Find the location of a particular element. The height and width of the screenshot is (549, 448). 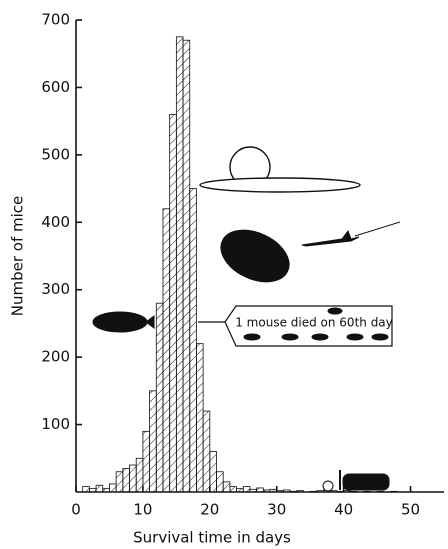

x-tick-label: 30 is located at coordinates (276, 510).